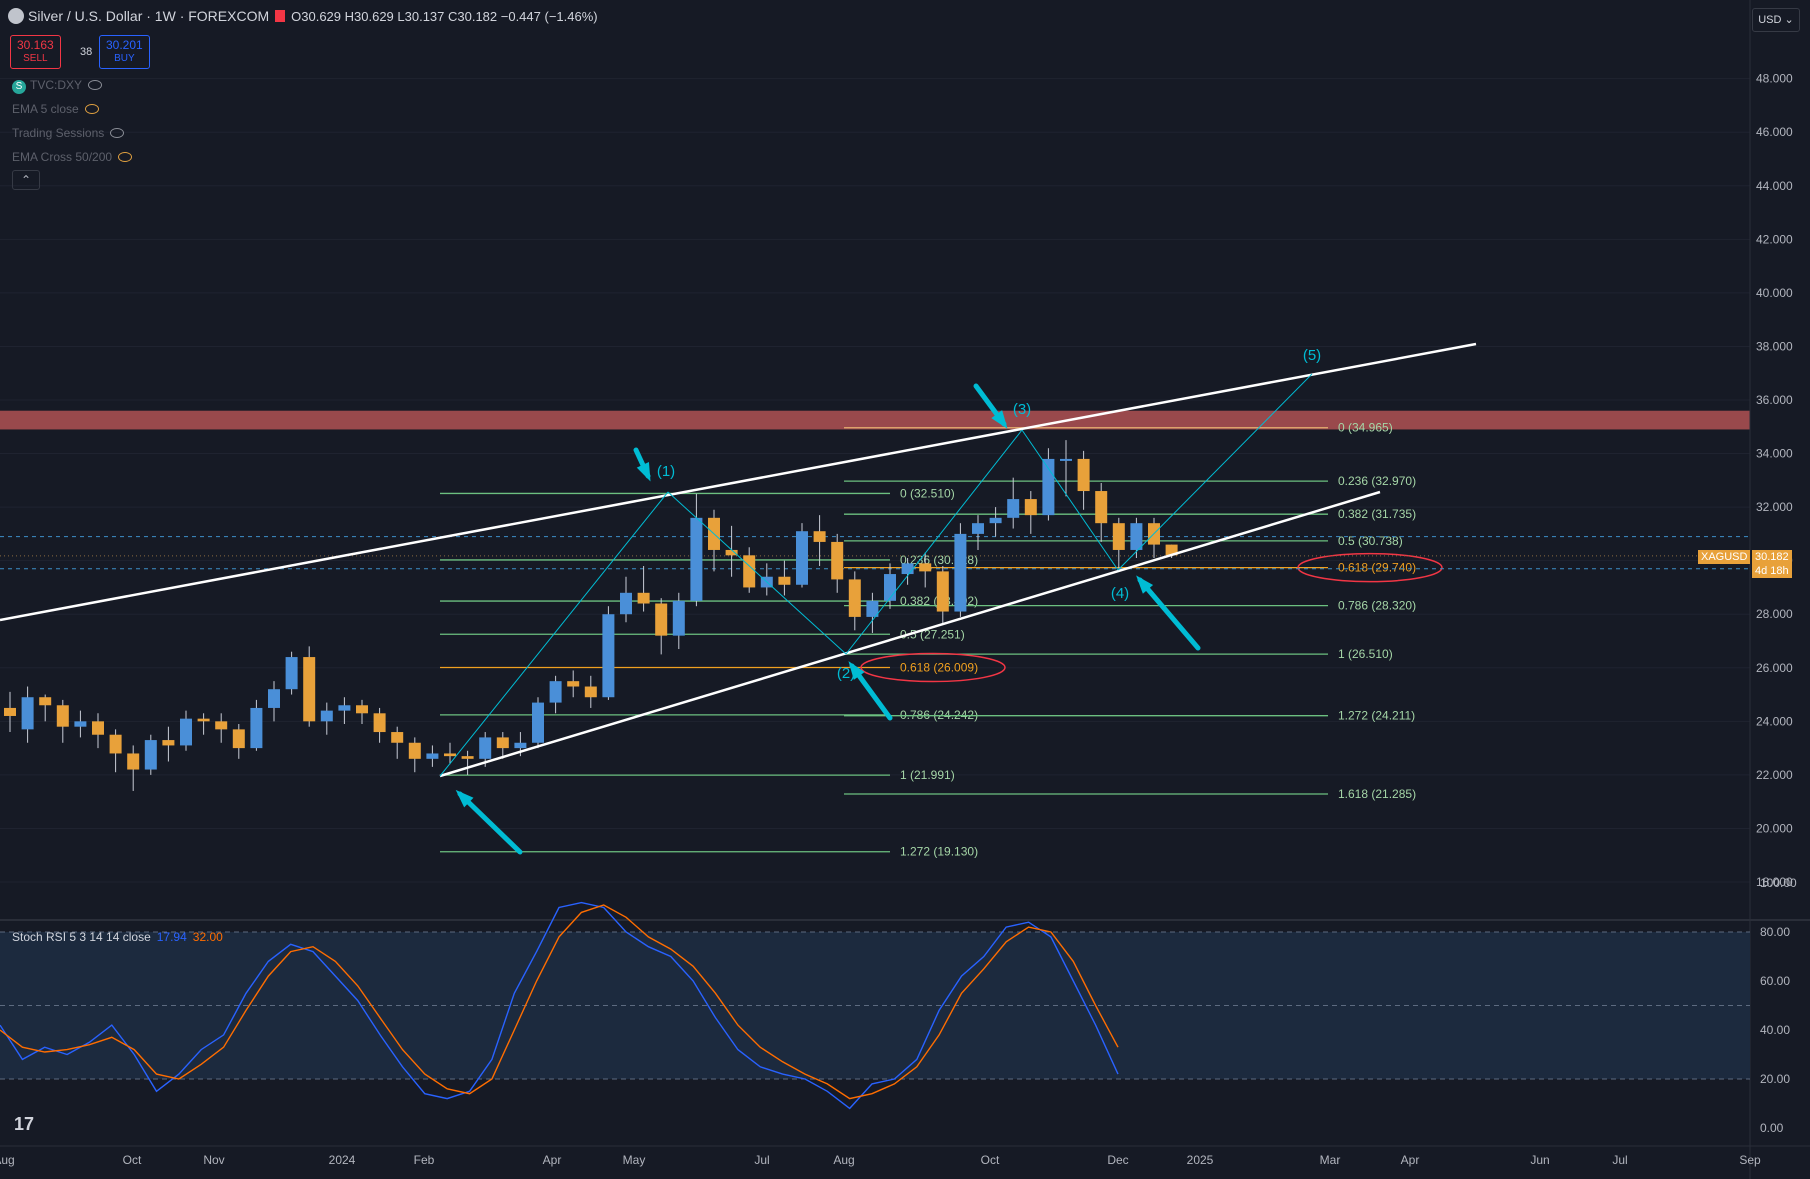 Image resolution: width=1810 pixels, height=1179 pixels. What do you see at coordinates (1774, 668) in the screenshot?
I see `price-tick: 26.000` at bounding box center [1774, 668].